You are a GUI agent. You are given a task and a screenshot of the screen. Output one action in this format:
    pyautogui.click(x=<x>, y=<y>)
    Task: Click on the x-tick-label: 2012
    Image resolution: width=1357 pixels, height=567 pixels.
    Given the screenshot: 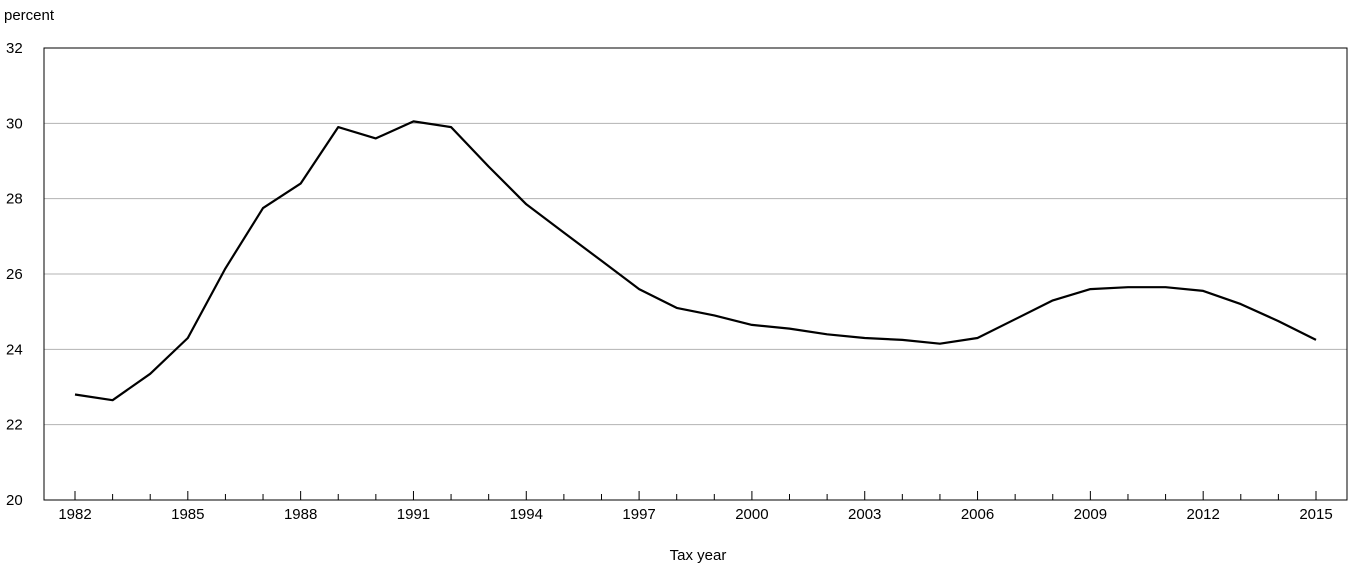 What is the action you would take?
    pyautogui.click(x=1202, y=514)
    